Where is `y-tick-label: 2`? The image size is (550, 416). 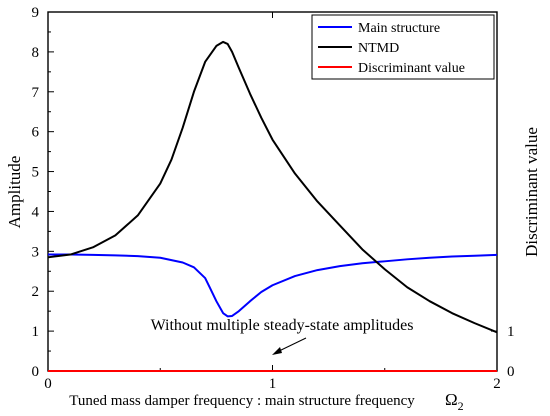
y-tick-label: 2 is located at coordinates (36, 292).